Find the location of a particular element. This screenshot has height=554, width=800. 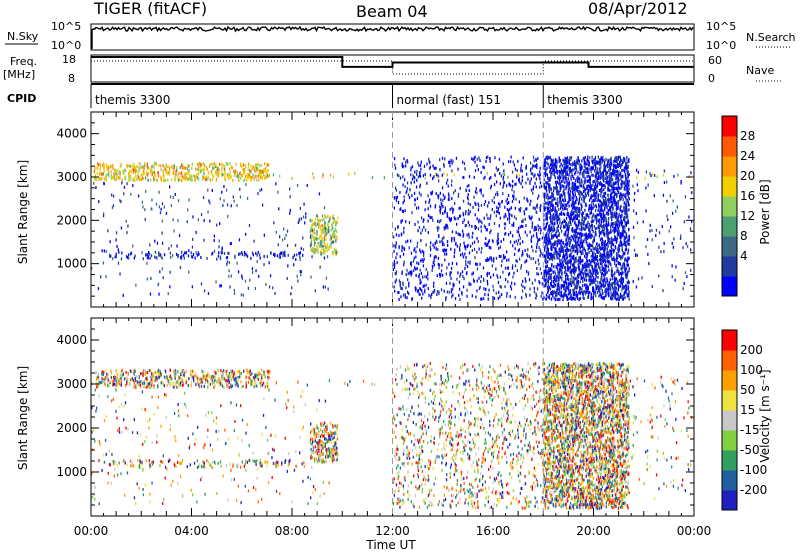

nave-label: Nave is located at coordinates (760, 70).